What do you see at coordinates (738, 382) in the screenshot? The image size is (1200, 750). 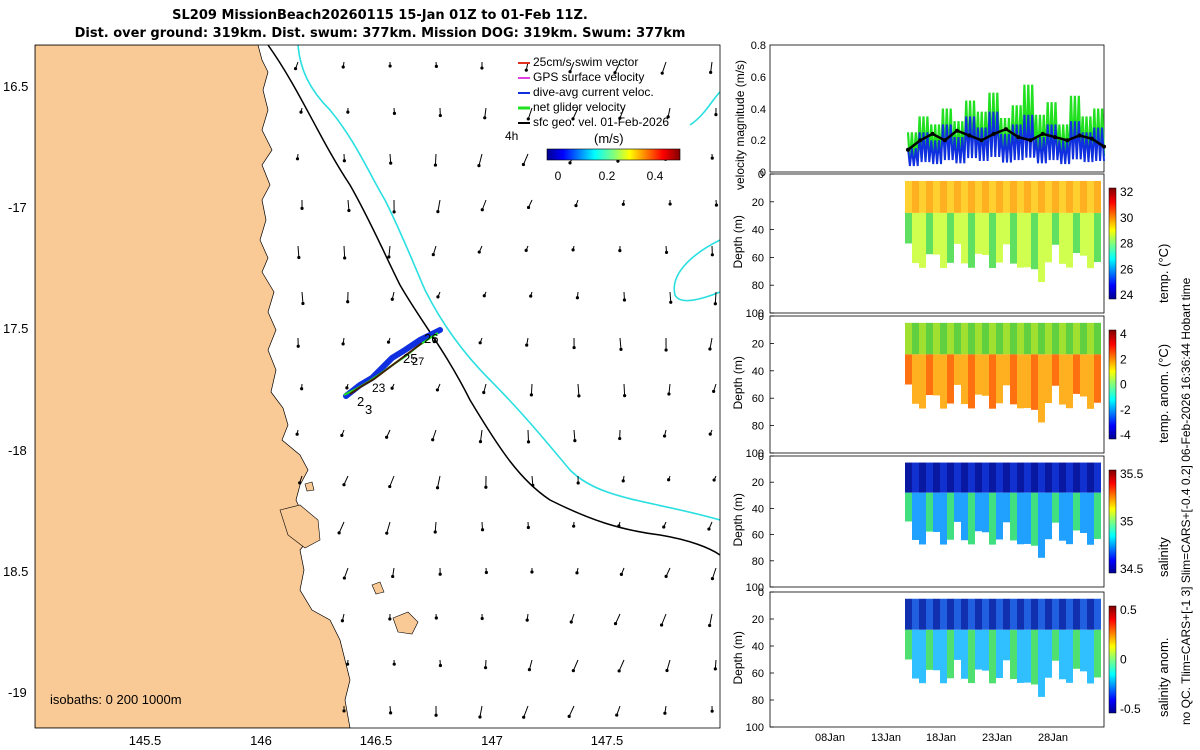 I see `depth-ylabel: Depth (m)` at bounding box center [738, 382].